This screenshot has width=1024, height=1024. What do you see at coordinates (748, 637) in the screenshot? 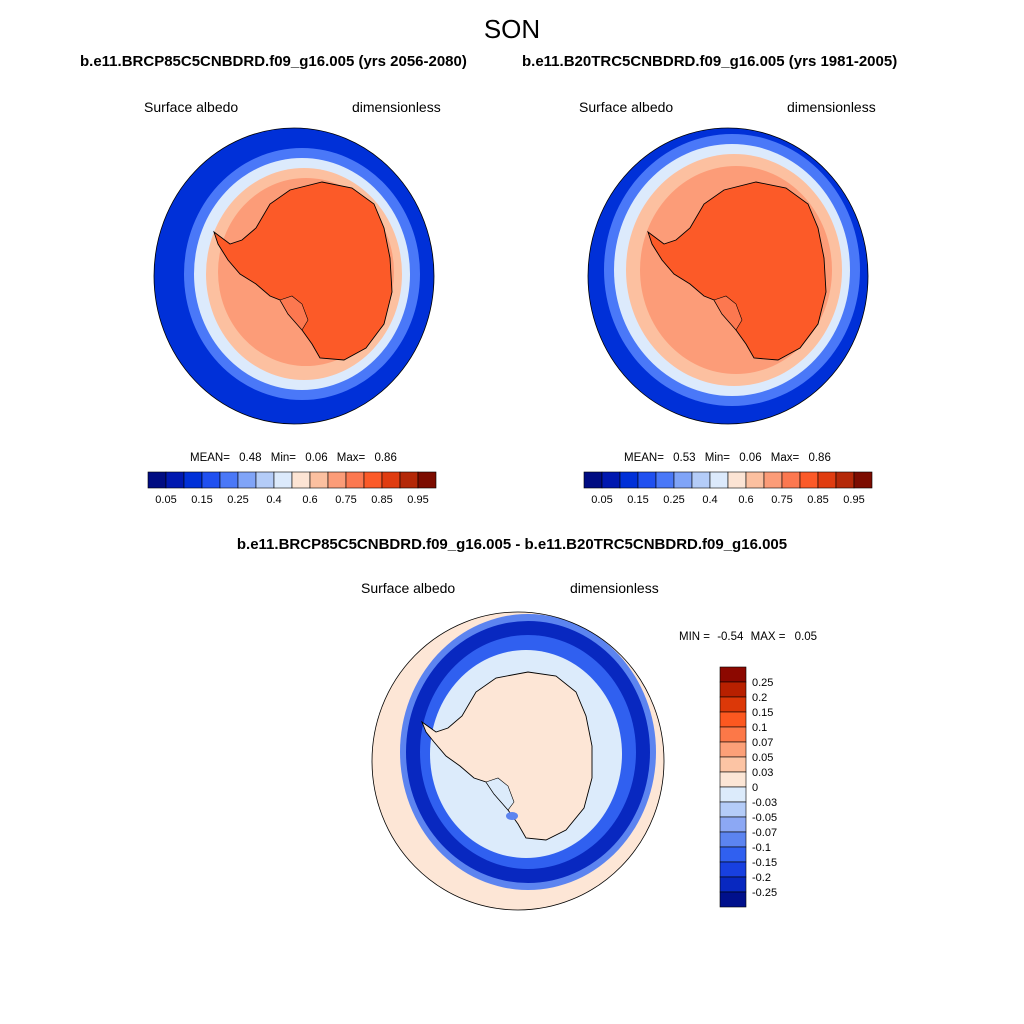
I see `diff-stats: MIN = -0.54 MAX = 0.05` at bounding box center [748, 637].